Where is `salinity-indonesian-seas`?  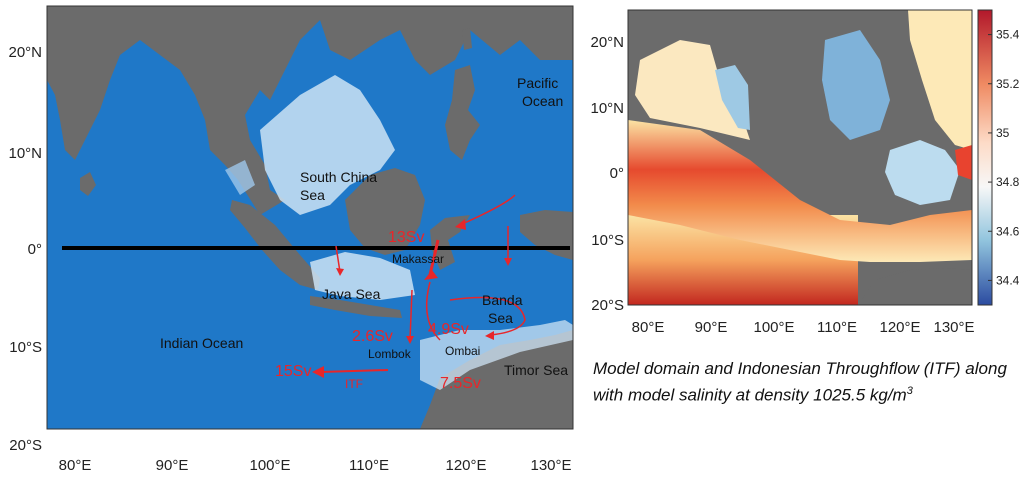 salinity-indonesian-seas is located at coordinates (922, 172).